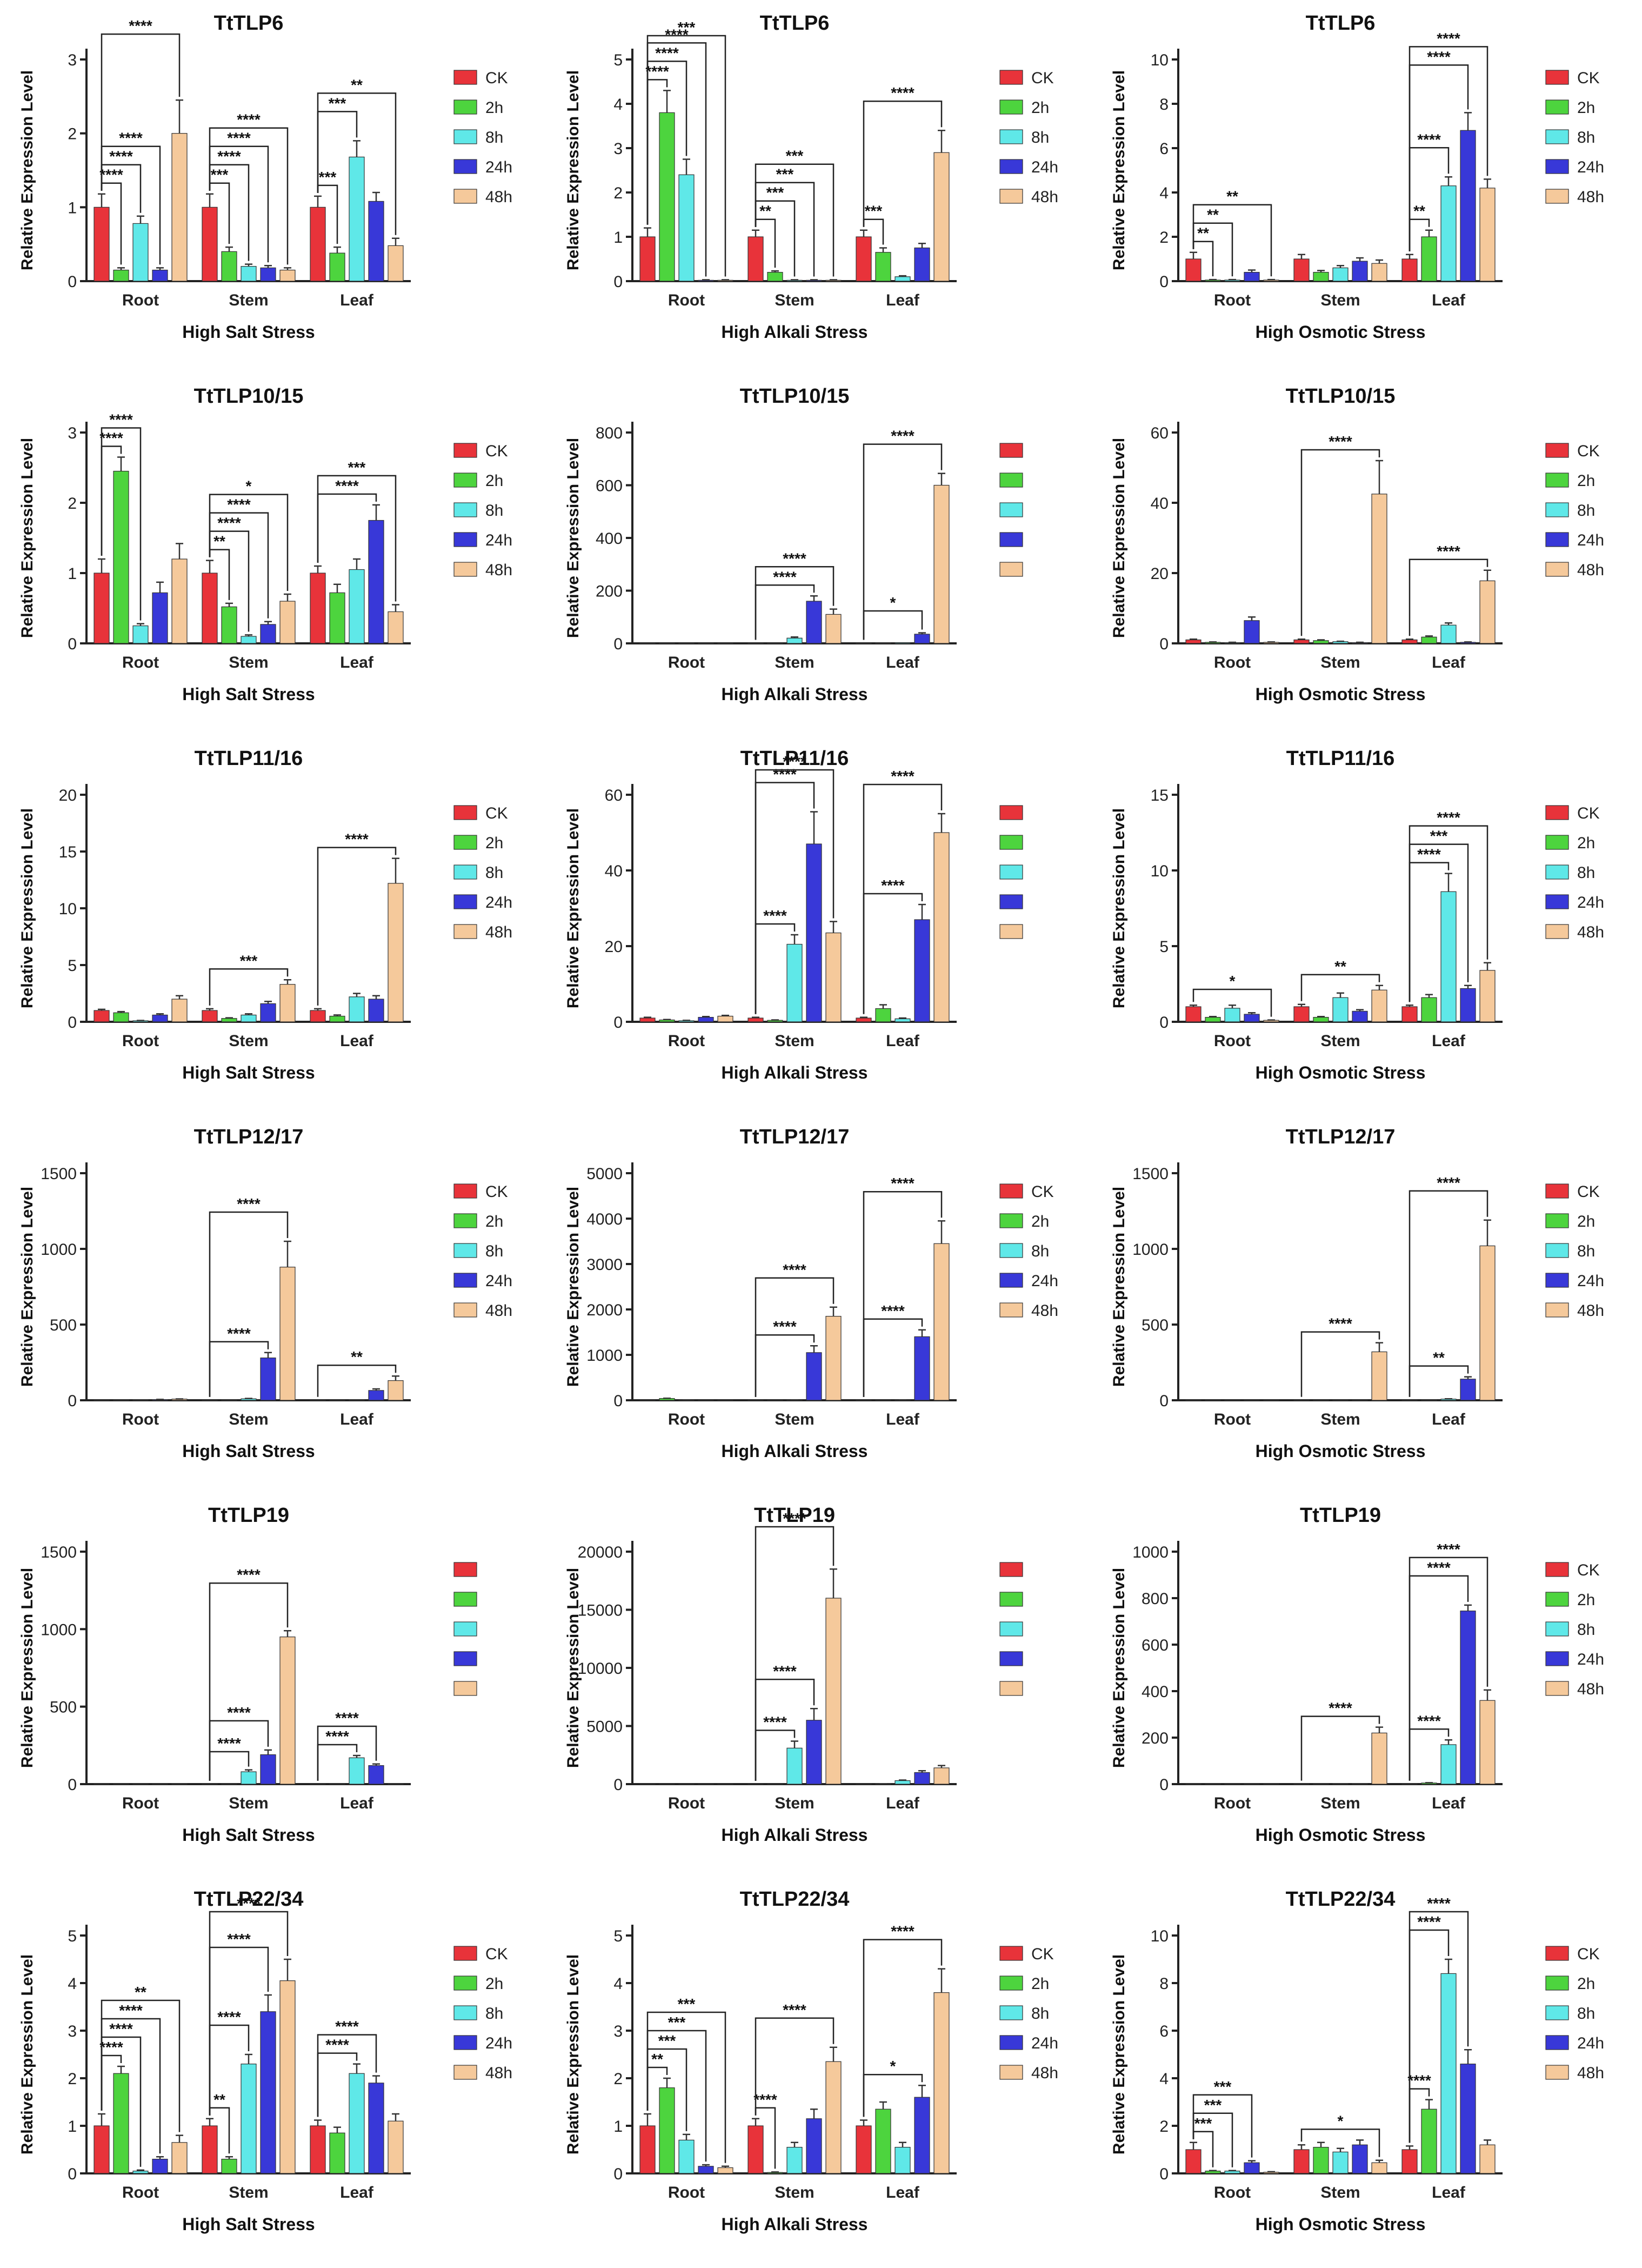  What do you see at coordinates (357, 2193) in the screenshot?
I see `x-tick-label: Leaf` at bounding box center [357, 2193].